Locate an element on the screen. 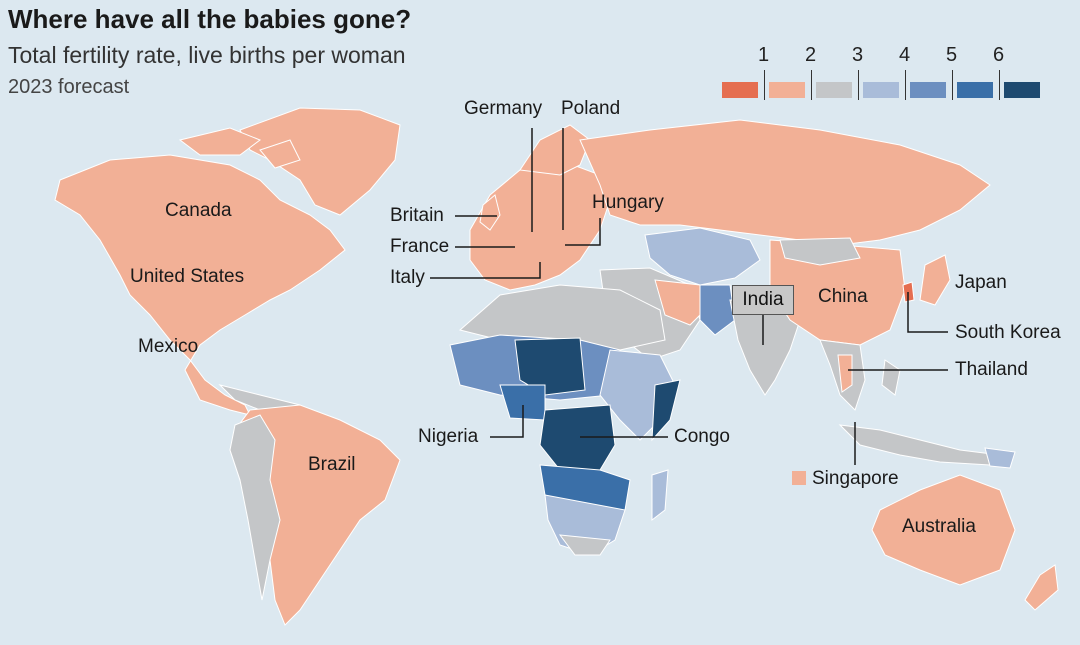 Image resolution: width=1080 pixels, height=645 pixels. new-zealand is located at coordinates (1041, 587).